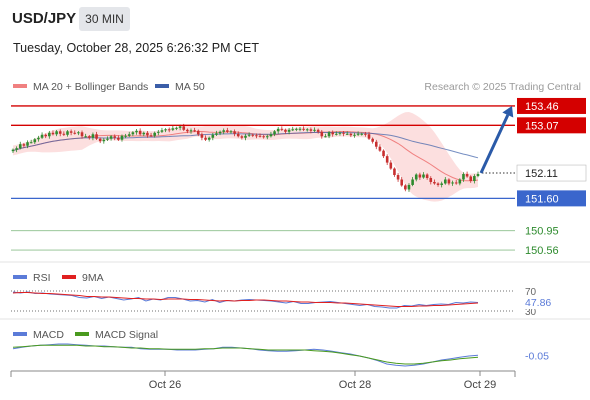 The height and width of the screenshot is (400, 590). What do you see at coordinates (82, 334) in the screenshot?
I see `macd-signal-legend-swatch` at bounding box center [82, 334].